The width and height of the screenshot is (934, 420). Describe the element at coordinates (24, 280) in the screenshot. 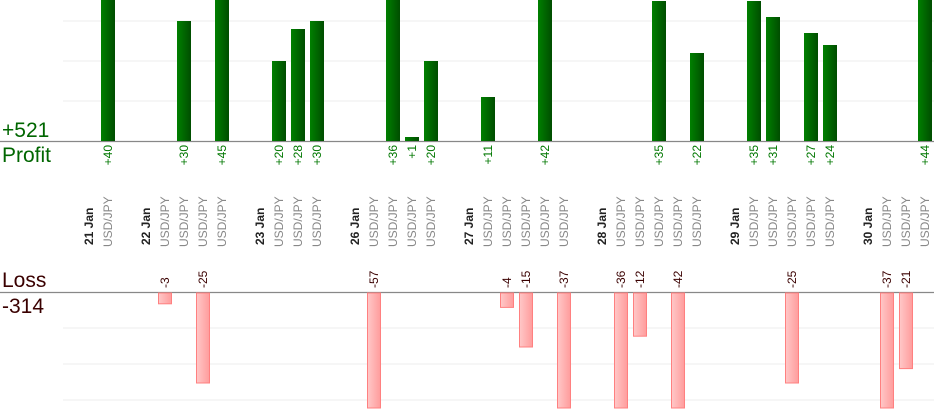

I see `loss-label: Loss` at that location.